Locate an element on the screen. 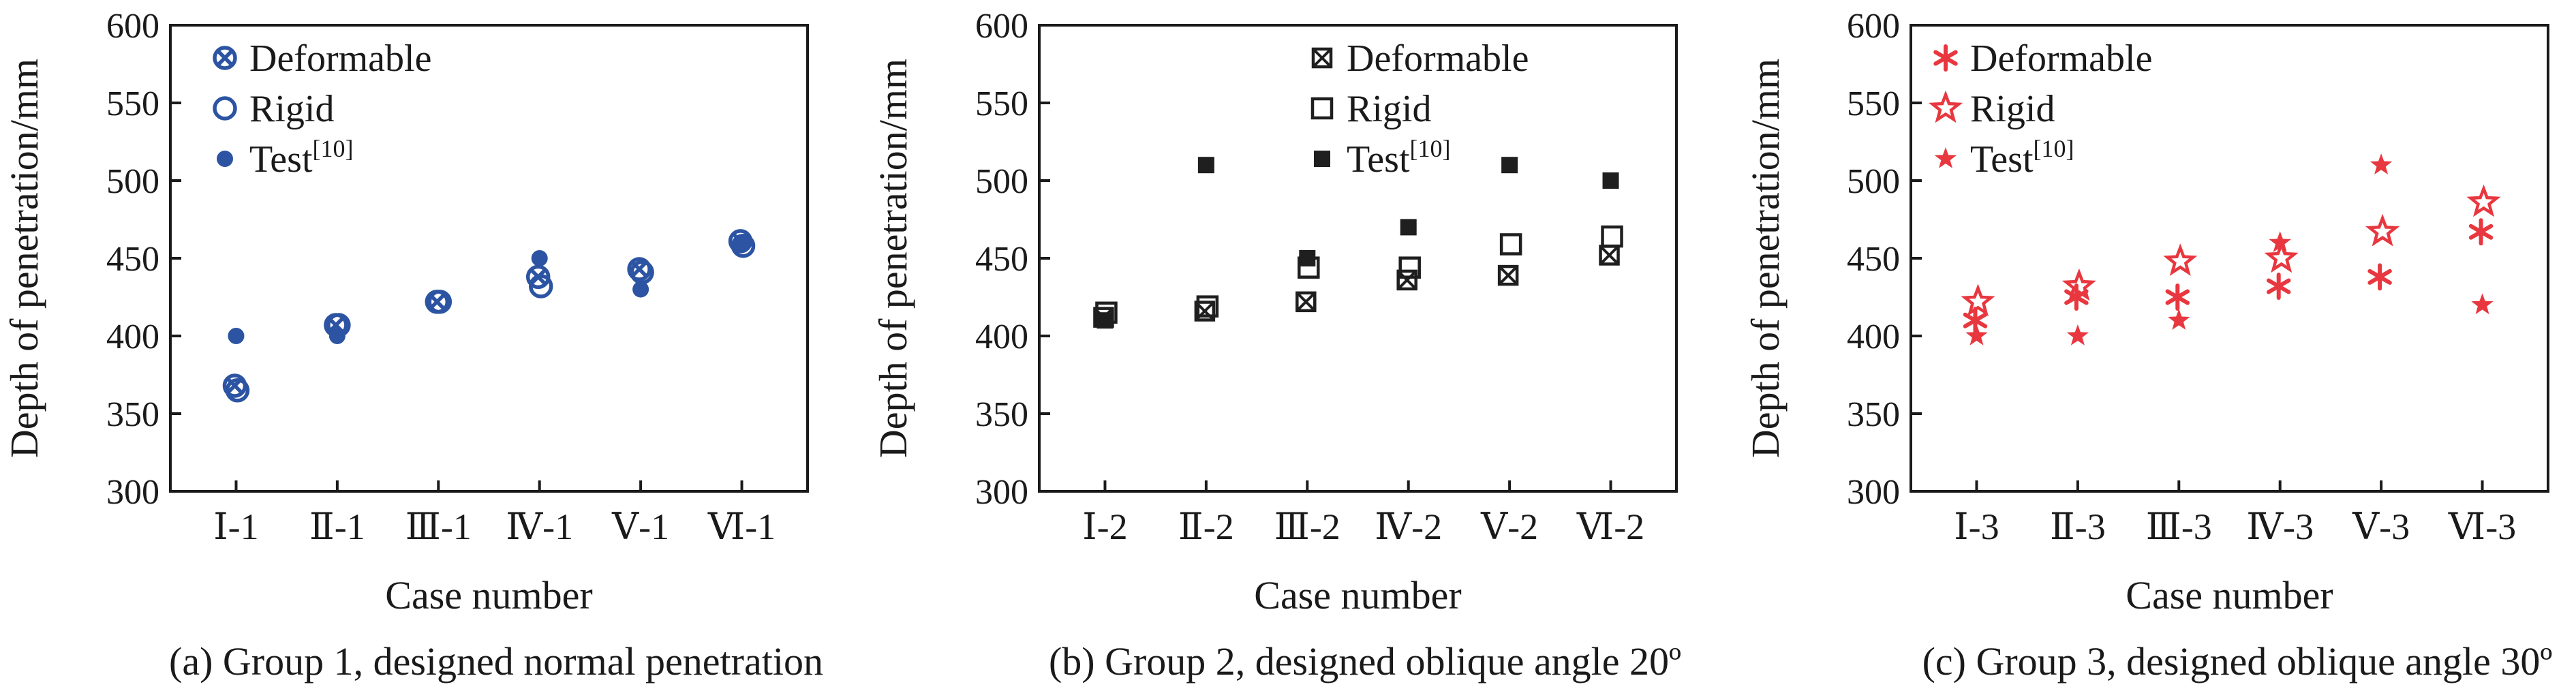  legend-series-name: Test is located at coordinates (1379, 159).